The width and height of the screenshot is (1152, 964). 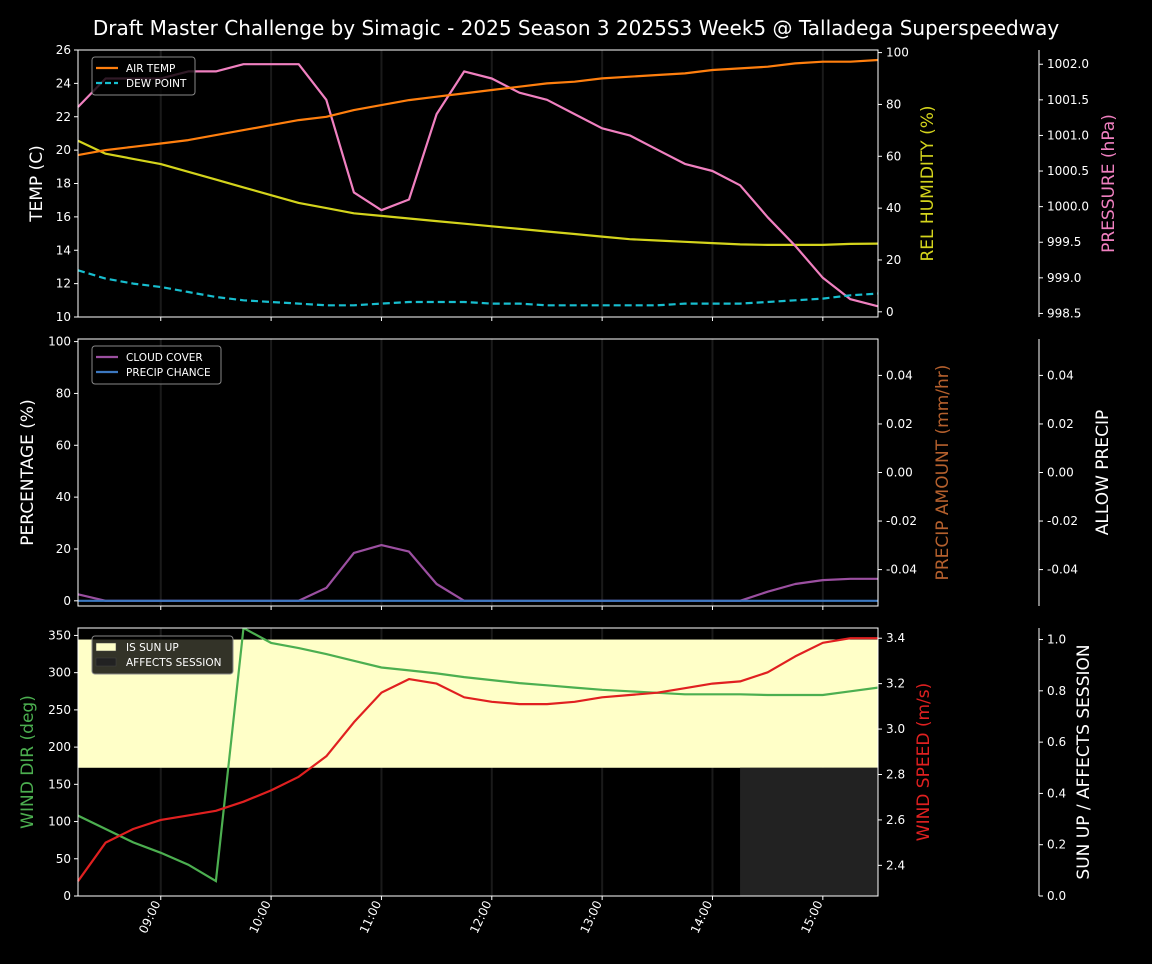 What do you see at coordinates (1056, 793) in the screenshot?
I see `sun-up-tick-label: 0.4` at bounding box center [1056, 793].